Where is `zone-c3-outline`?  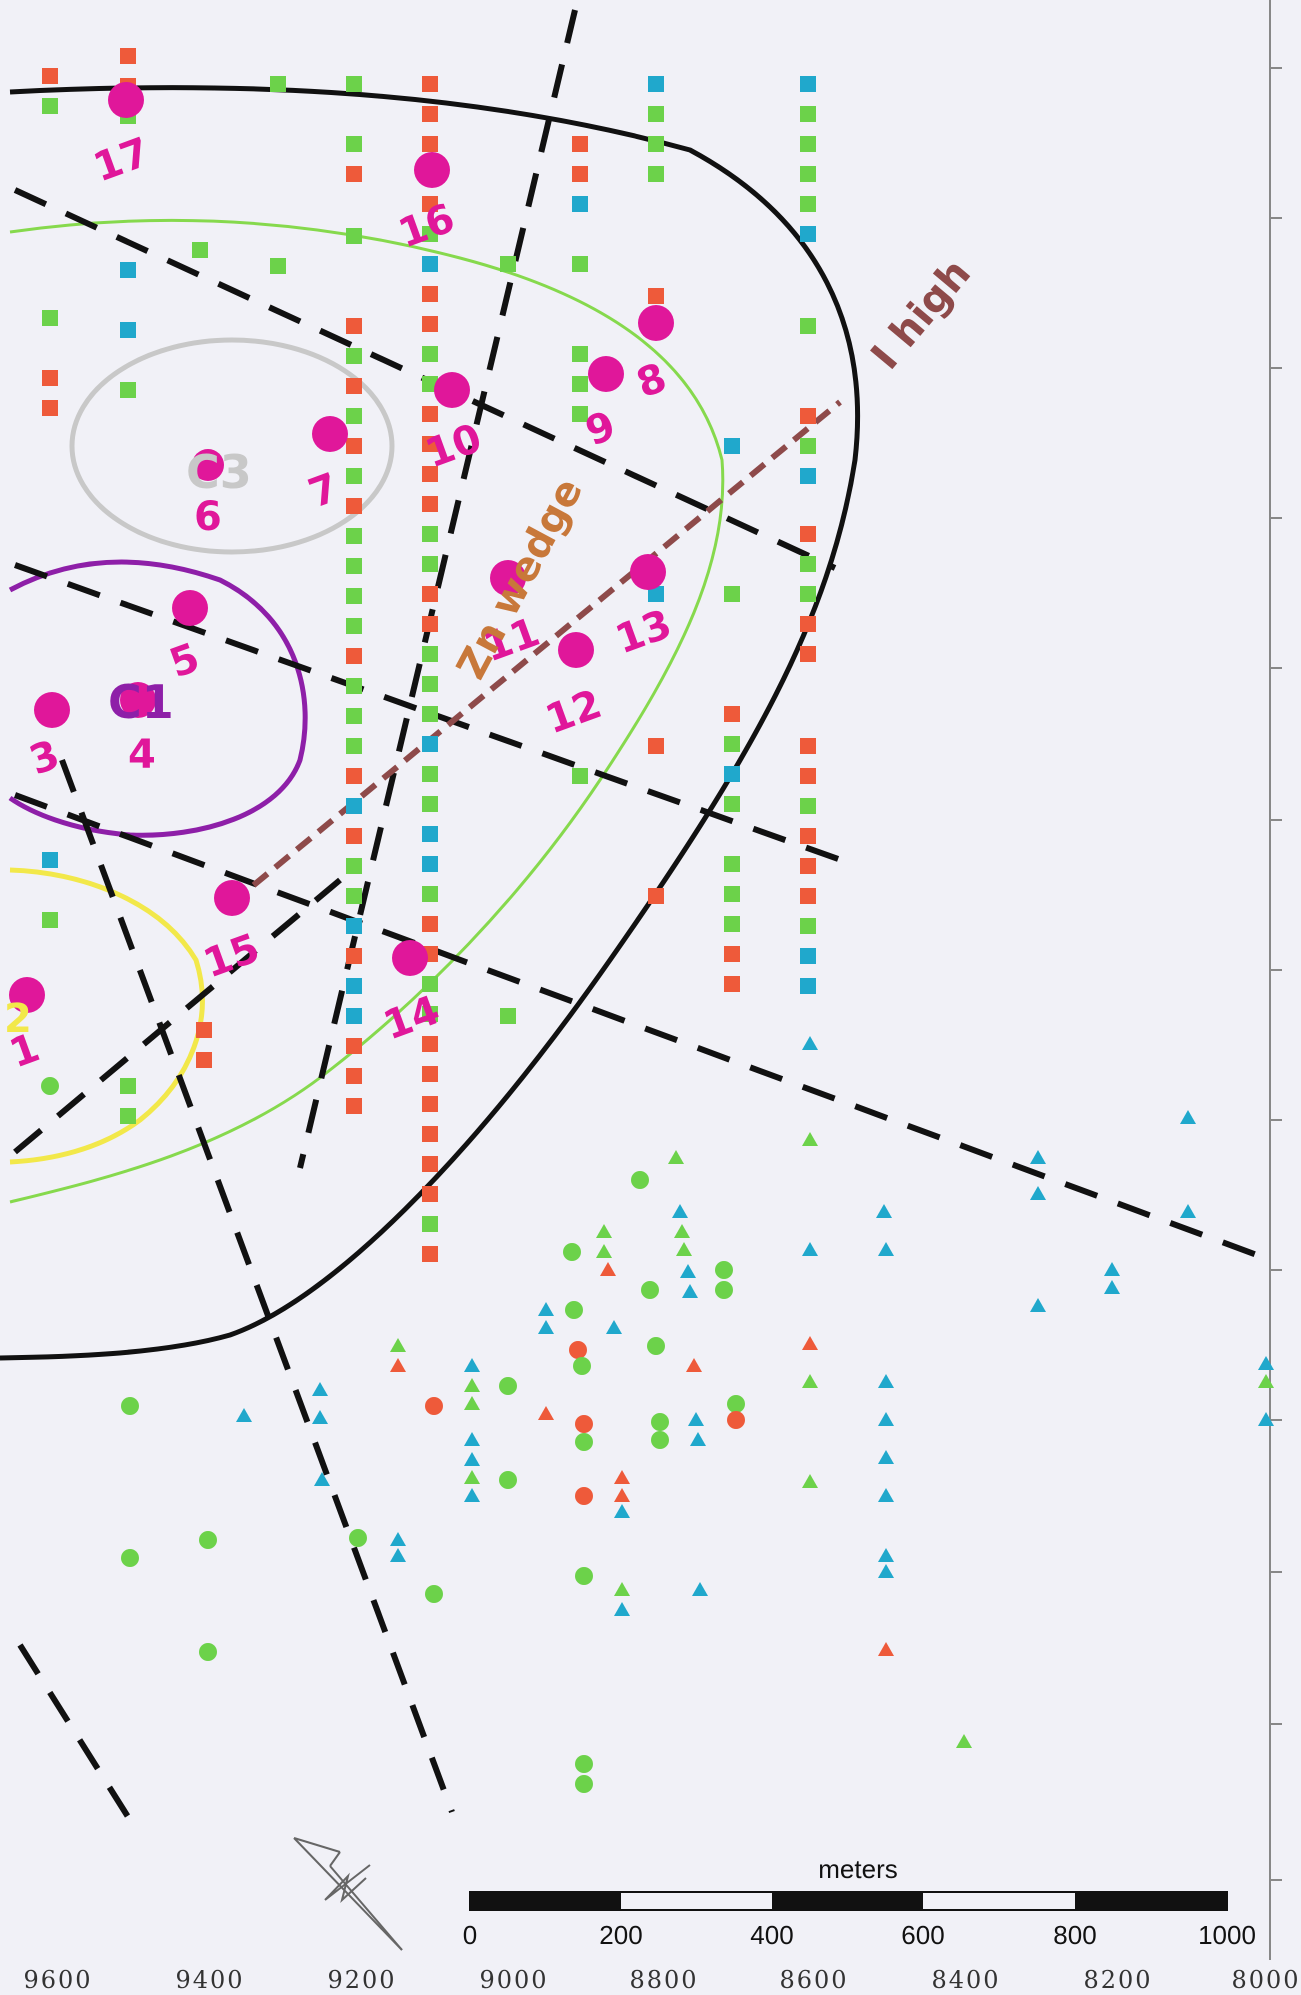 zone-c3-outline is located at coordinates (232, 446).